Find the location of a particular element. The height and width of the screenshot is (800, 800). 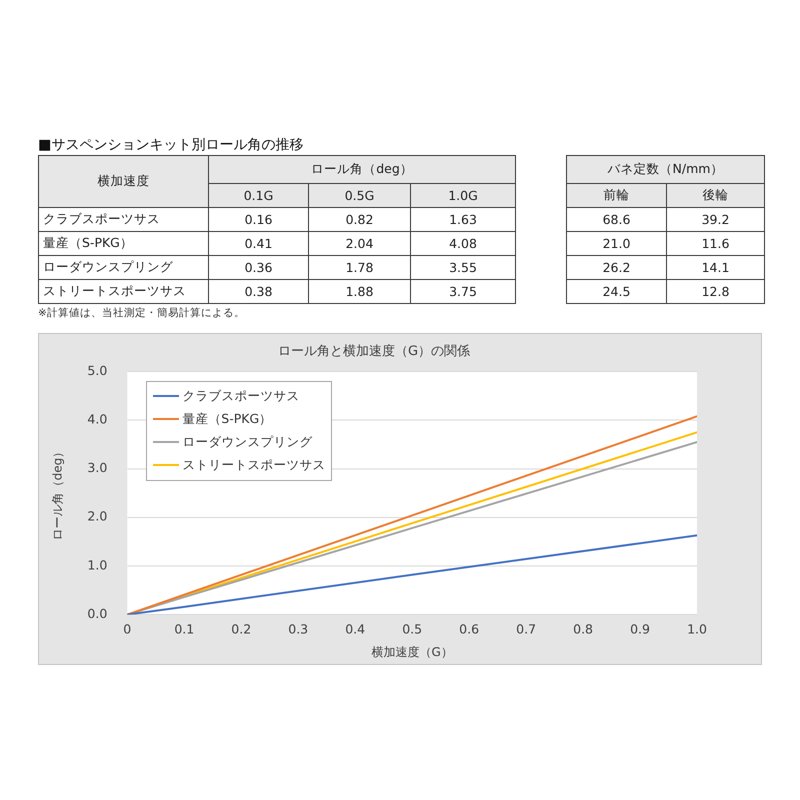

data-label: 14.1 is located at coordinates (715, 268).